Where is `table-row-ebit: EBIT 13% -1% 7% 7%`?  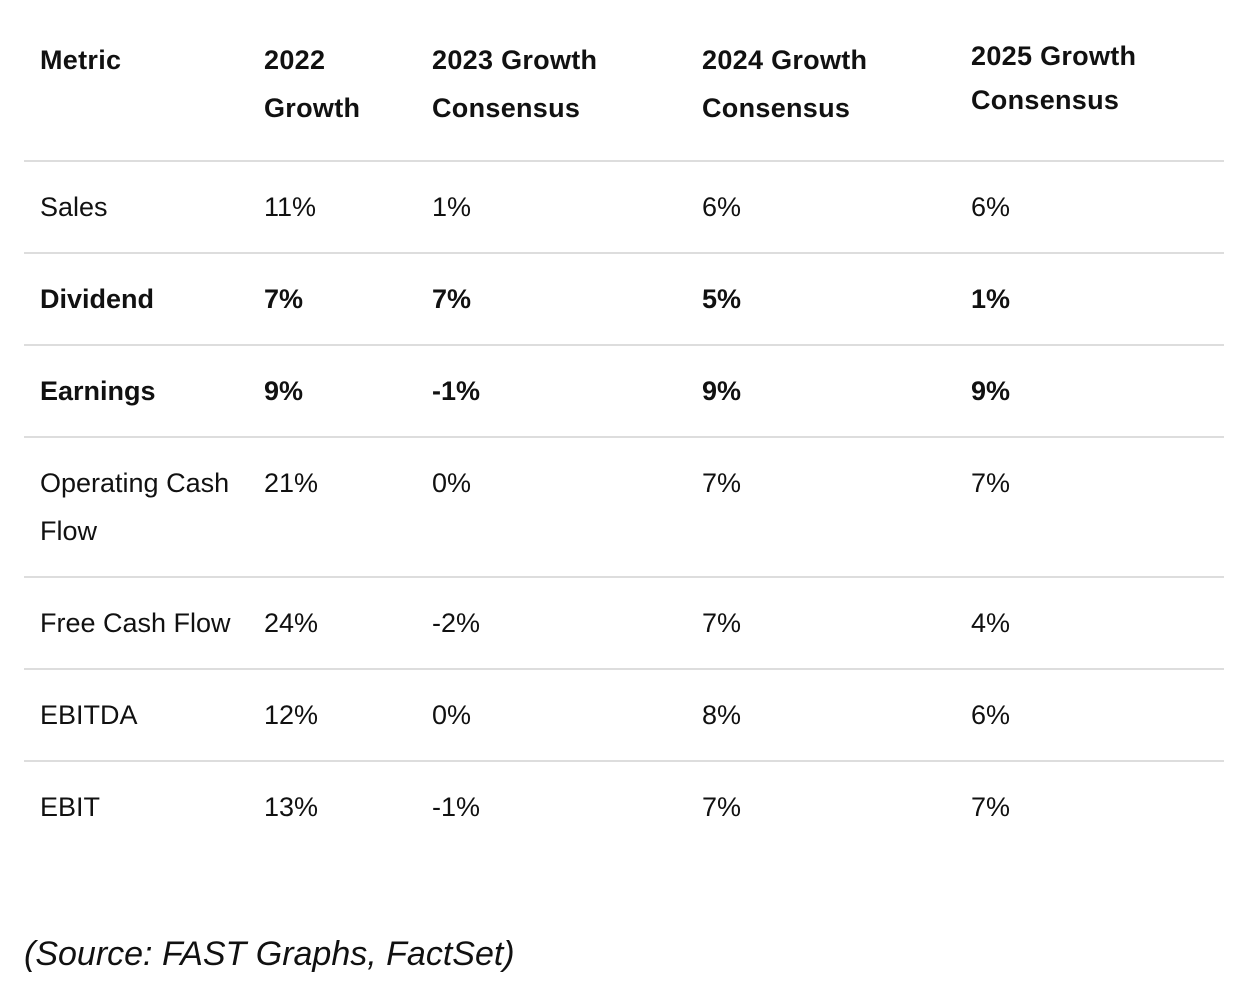
table-row-ebit: EBIT 13% -1% 7% 7% is located at coordinates (624, 806).